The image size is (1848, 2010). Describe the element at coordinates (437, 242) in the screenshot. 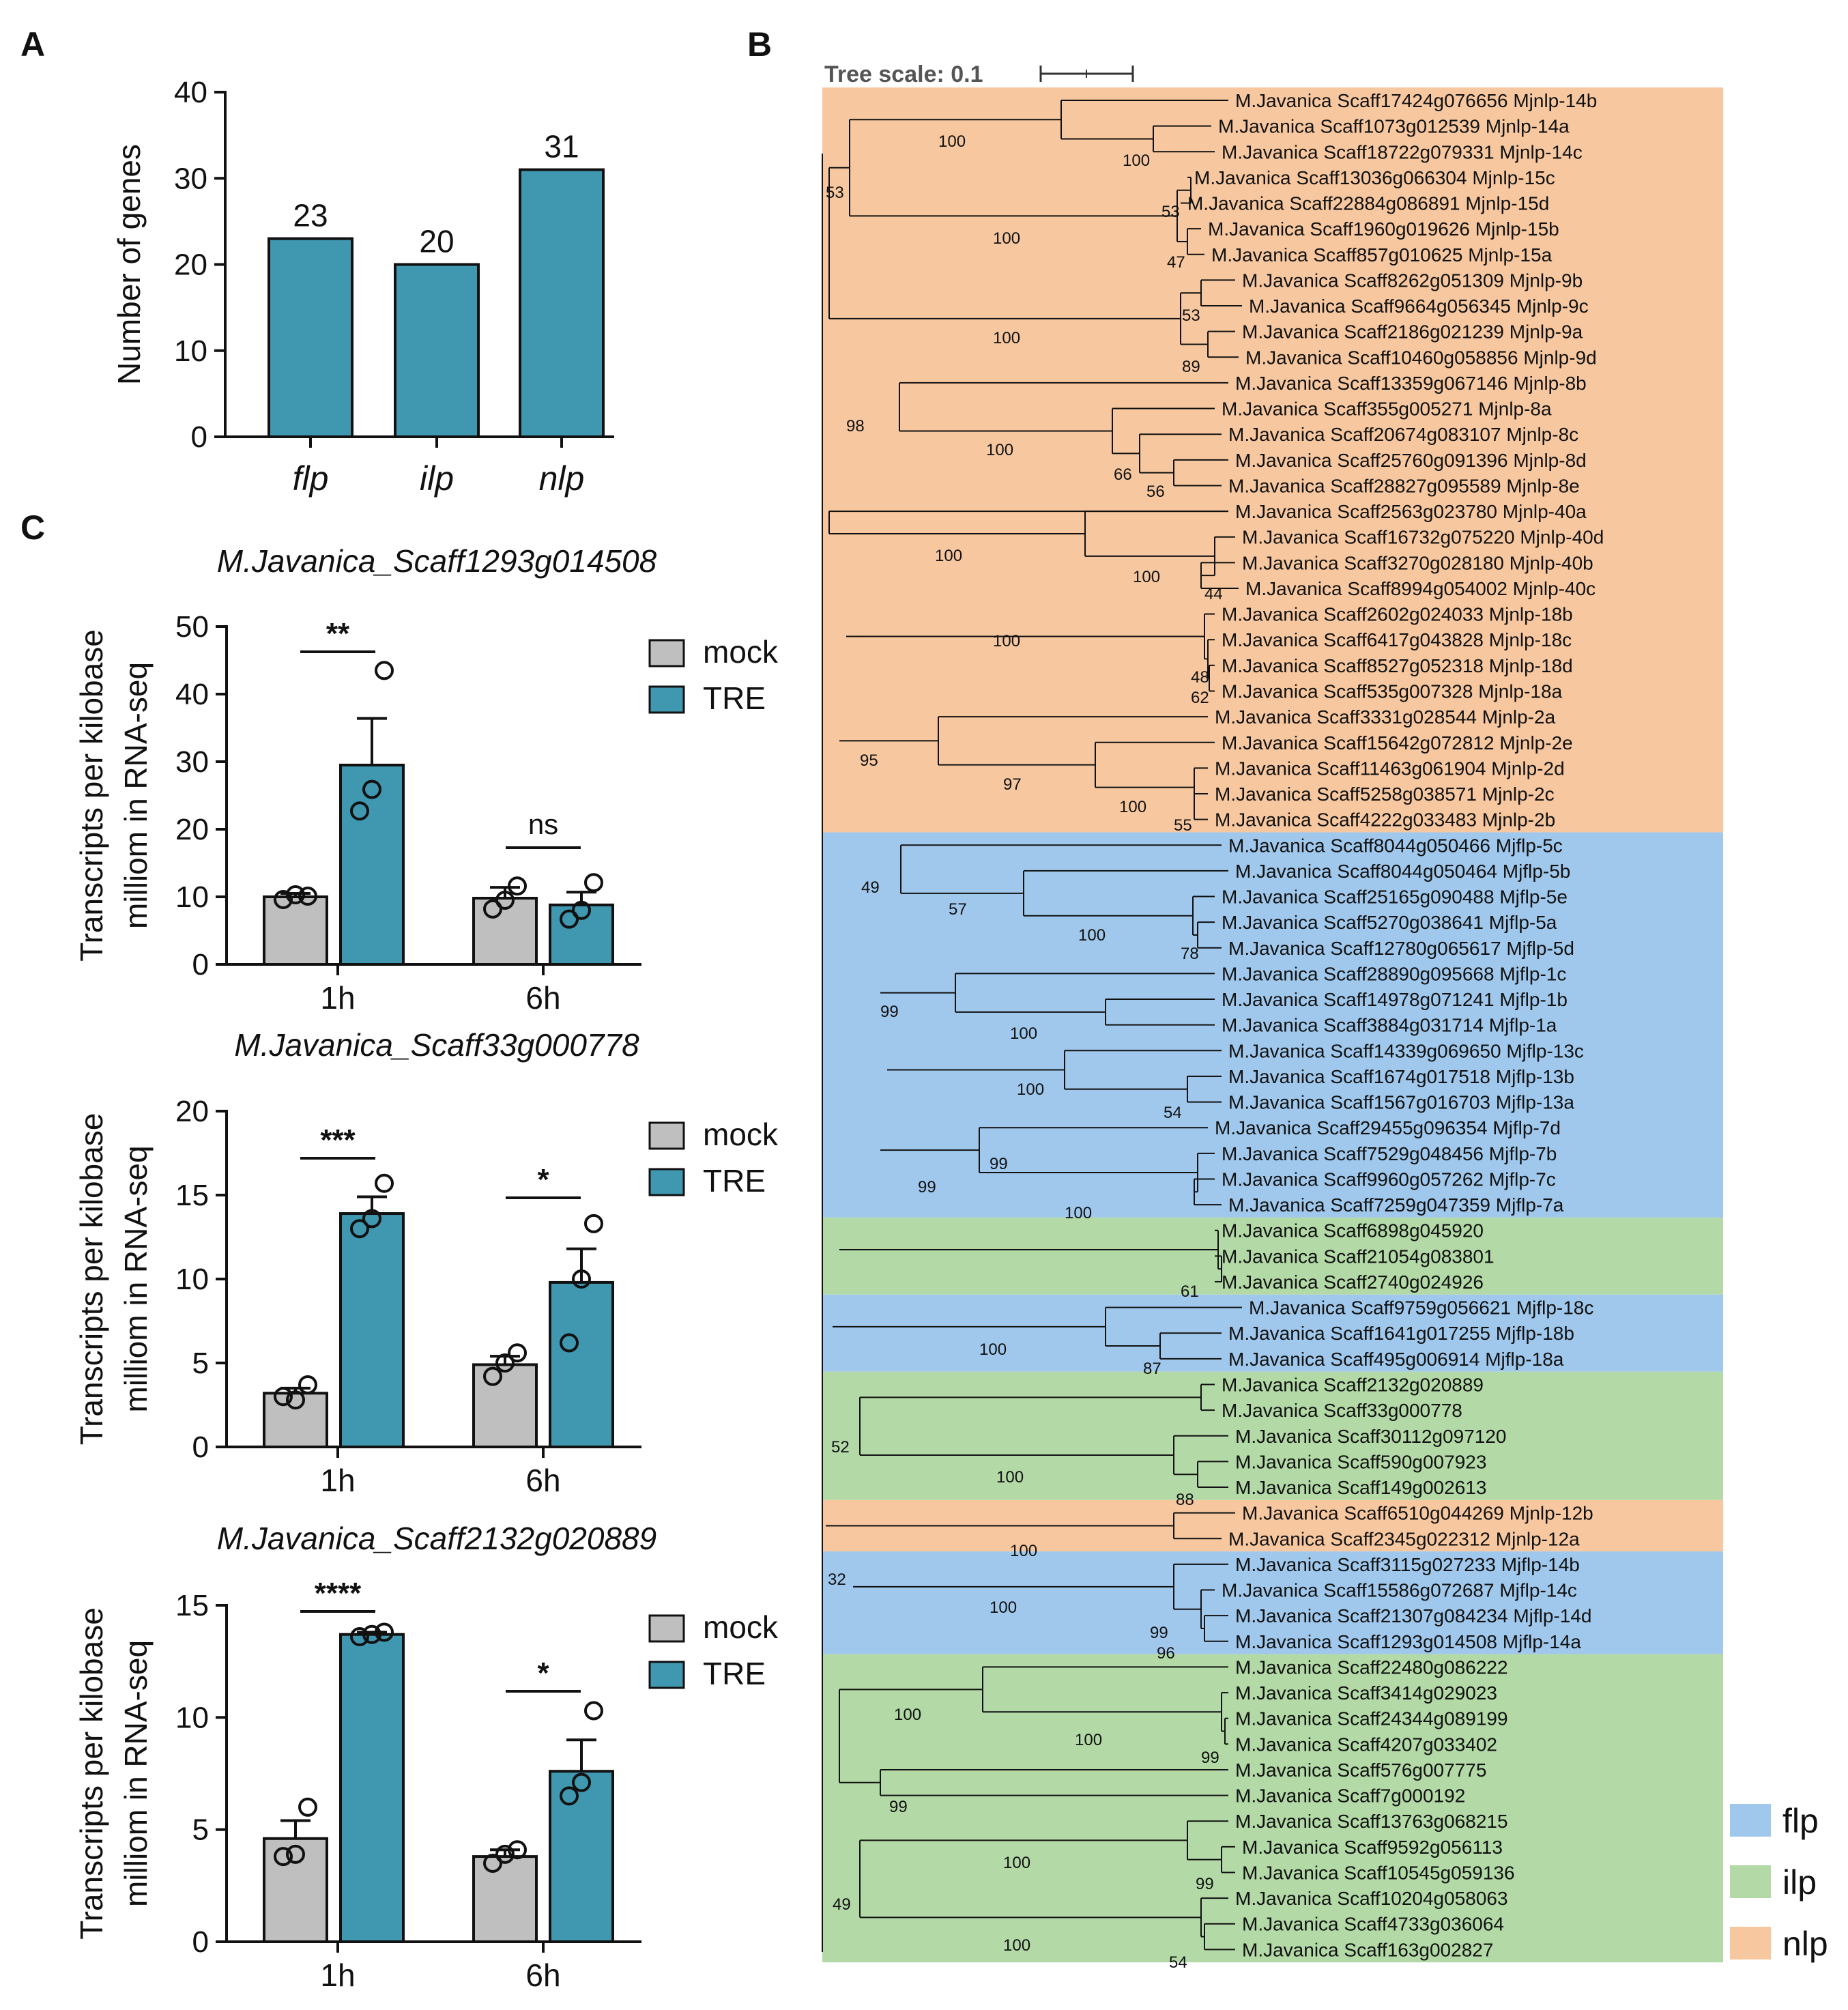

I see `bar-value-label: 20` at that location.